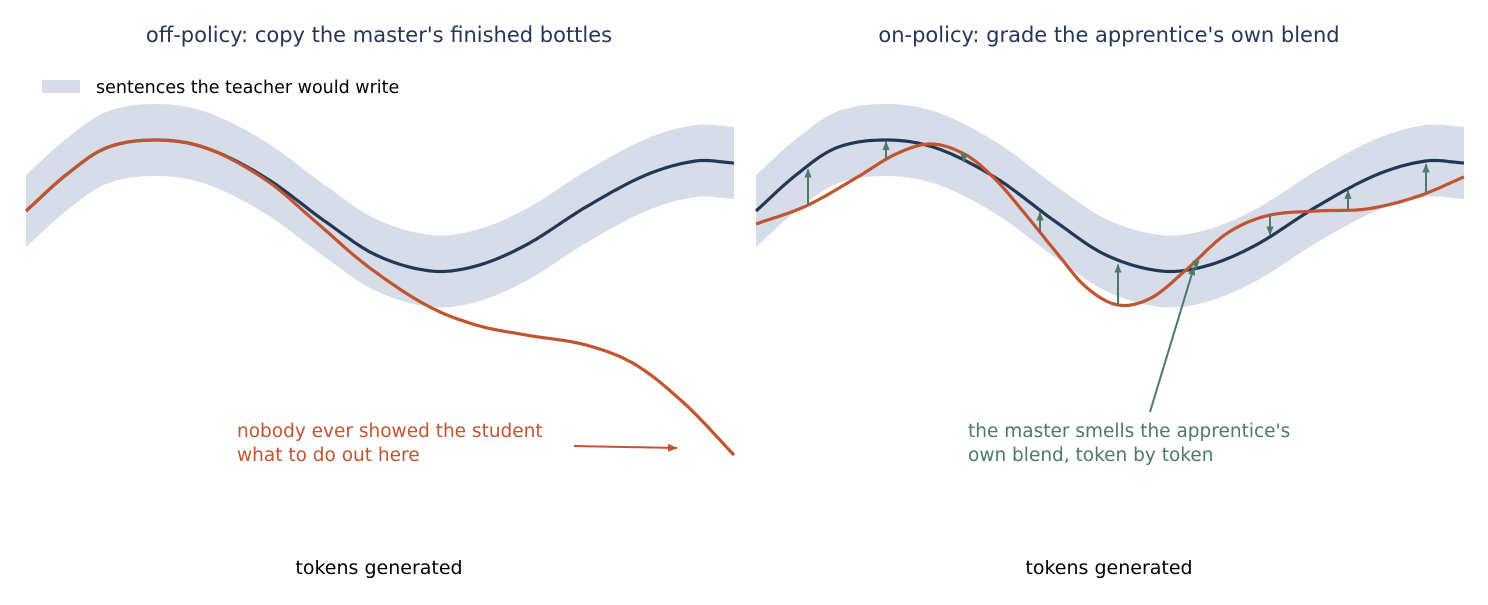 This screenshot has height=605, width=1488. What do you see at coordinates (1172, 339) in the screenshot?
I see `feedback-pointer` at bounding box center [1172, 339].